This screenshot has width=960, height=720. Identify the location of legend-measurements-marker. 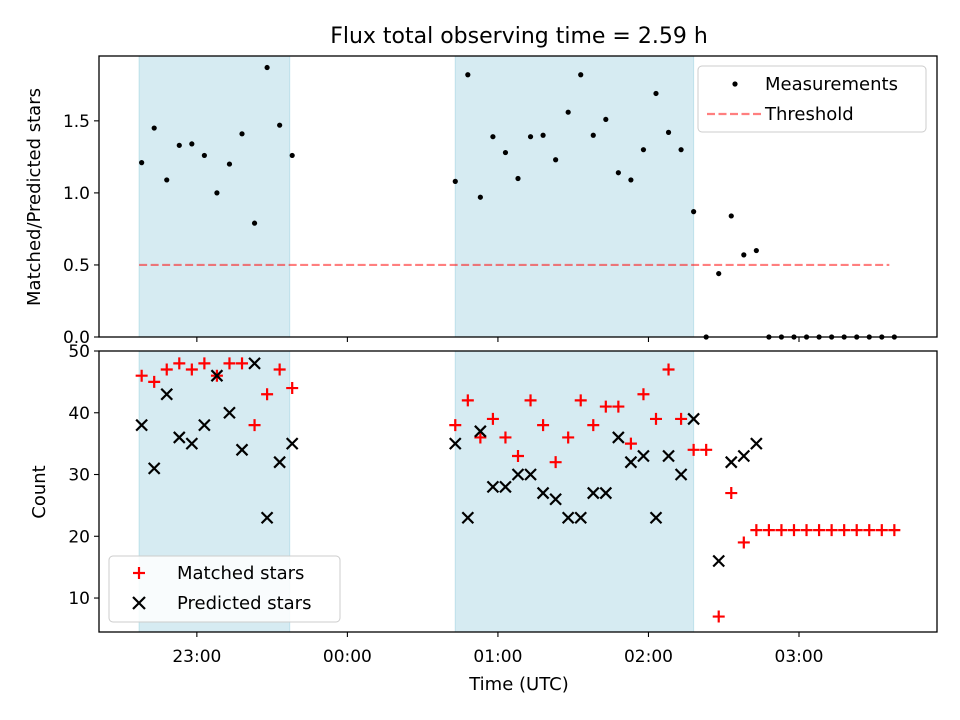
(735, 84).